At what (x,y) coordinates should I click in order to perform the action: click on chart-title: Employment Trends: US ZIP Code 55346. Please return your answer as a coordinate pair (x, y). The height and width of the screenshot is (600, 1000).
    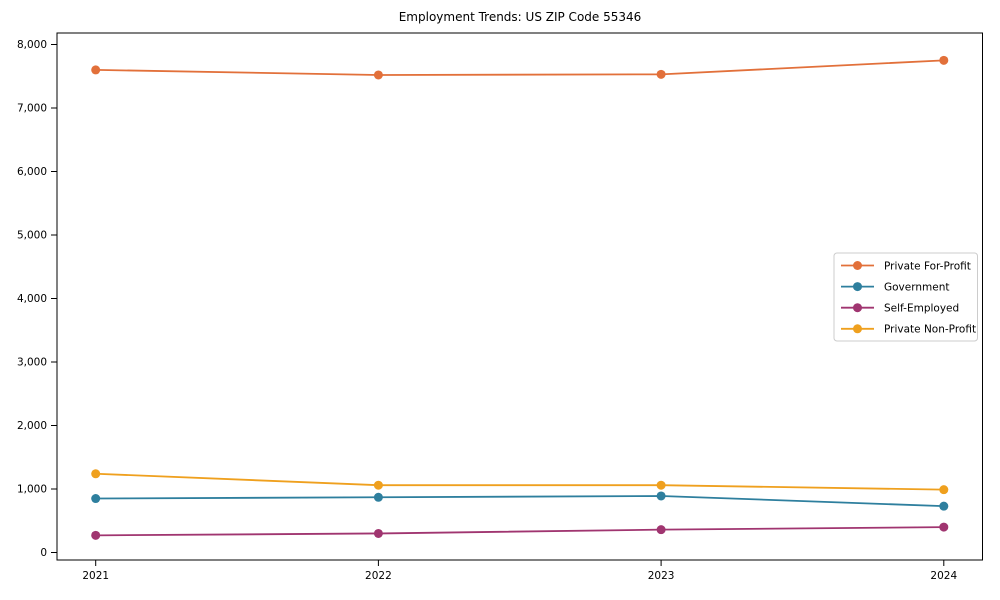
    Looking at the image, I should click on (520, 17).